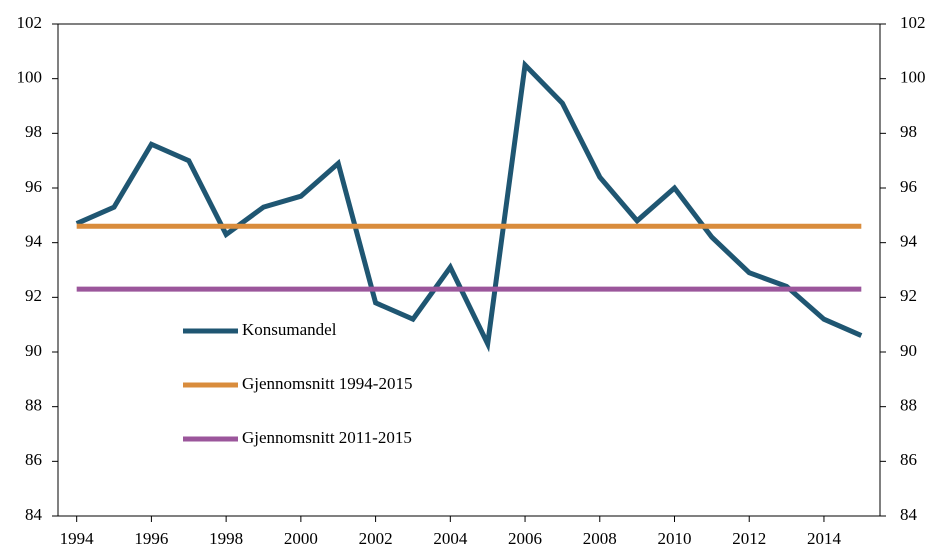 Image resolution: width=936 pixels, height=548 pixels. I want to click on legend-label: Konsumandel, so click(289, 329).